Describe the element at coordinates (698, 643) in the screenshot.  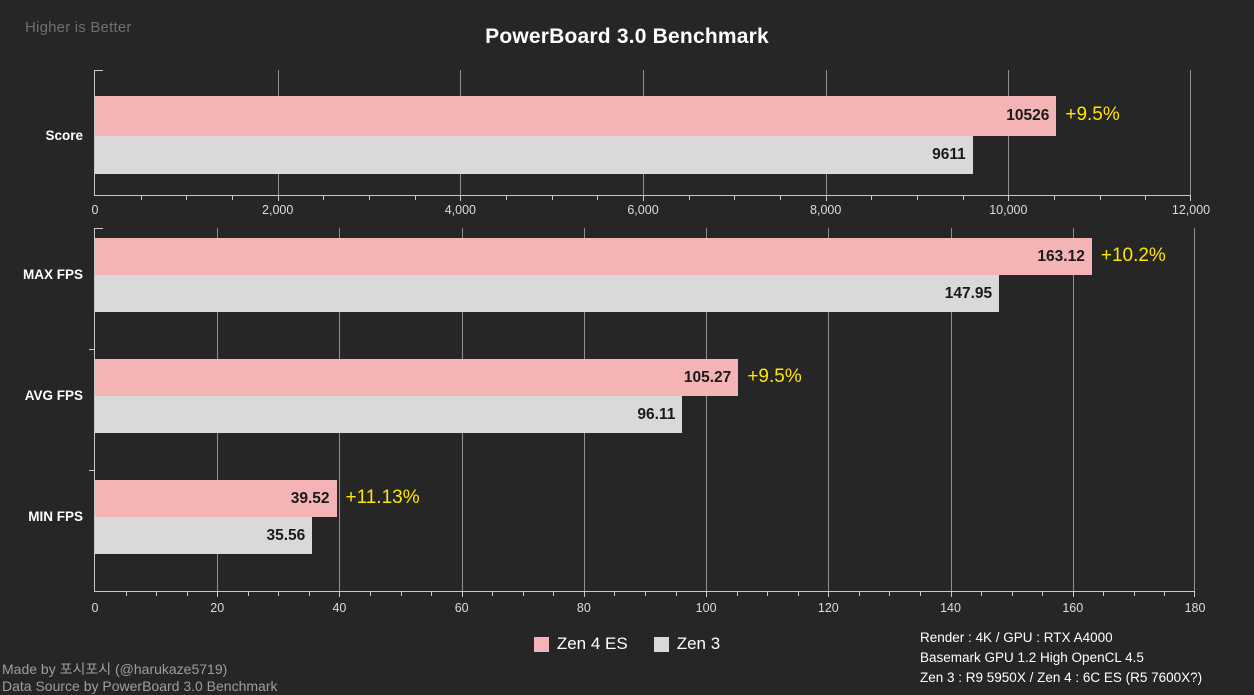
I see `legend-label: Zen 3` at that location.